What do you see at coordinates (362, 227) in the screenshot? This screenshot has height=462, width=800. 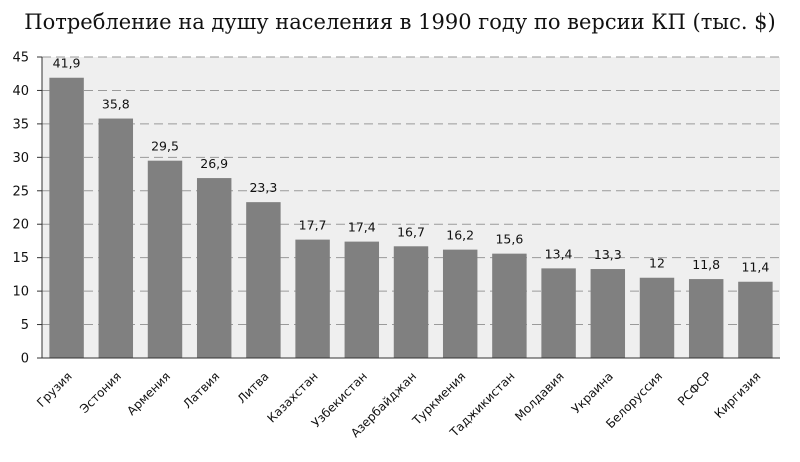 I see `data-label: 17,4` at bounding box center [362, 227].